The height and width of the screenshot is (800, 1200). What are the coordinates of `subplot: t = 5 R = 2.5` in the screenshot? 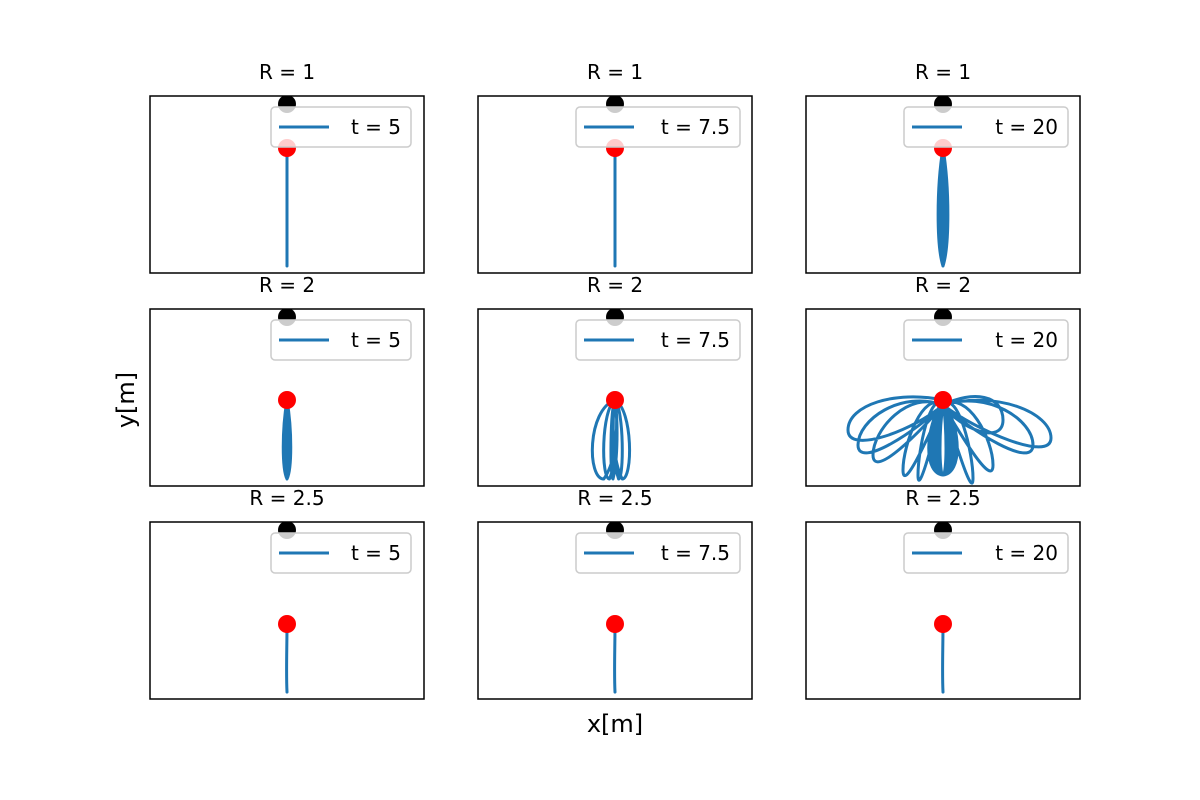 It's located at (287, 593).